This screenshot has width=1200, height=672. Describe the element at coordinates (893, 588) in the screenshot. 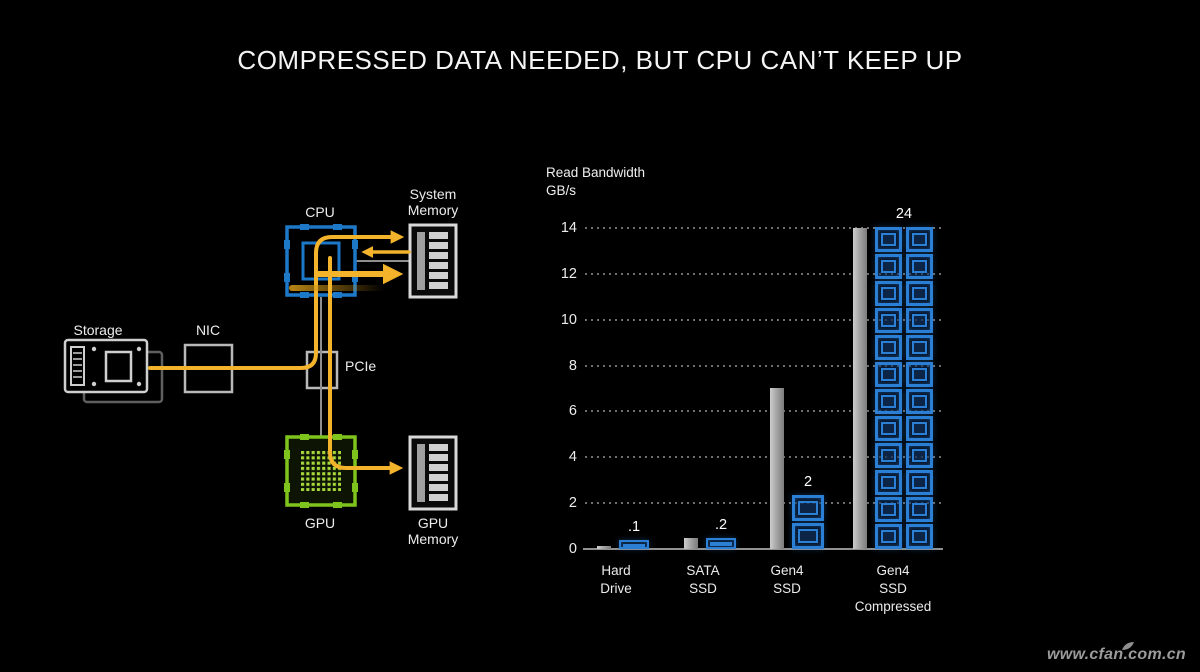

I see `category-label: Gen4 SSD Compressed` at that location.